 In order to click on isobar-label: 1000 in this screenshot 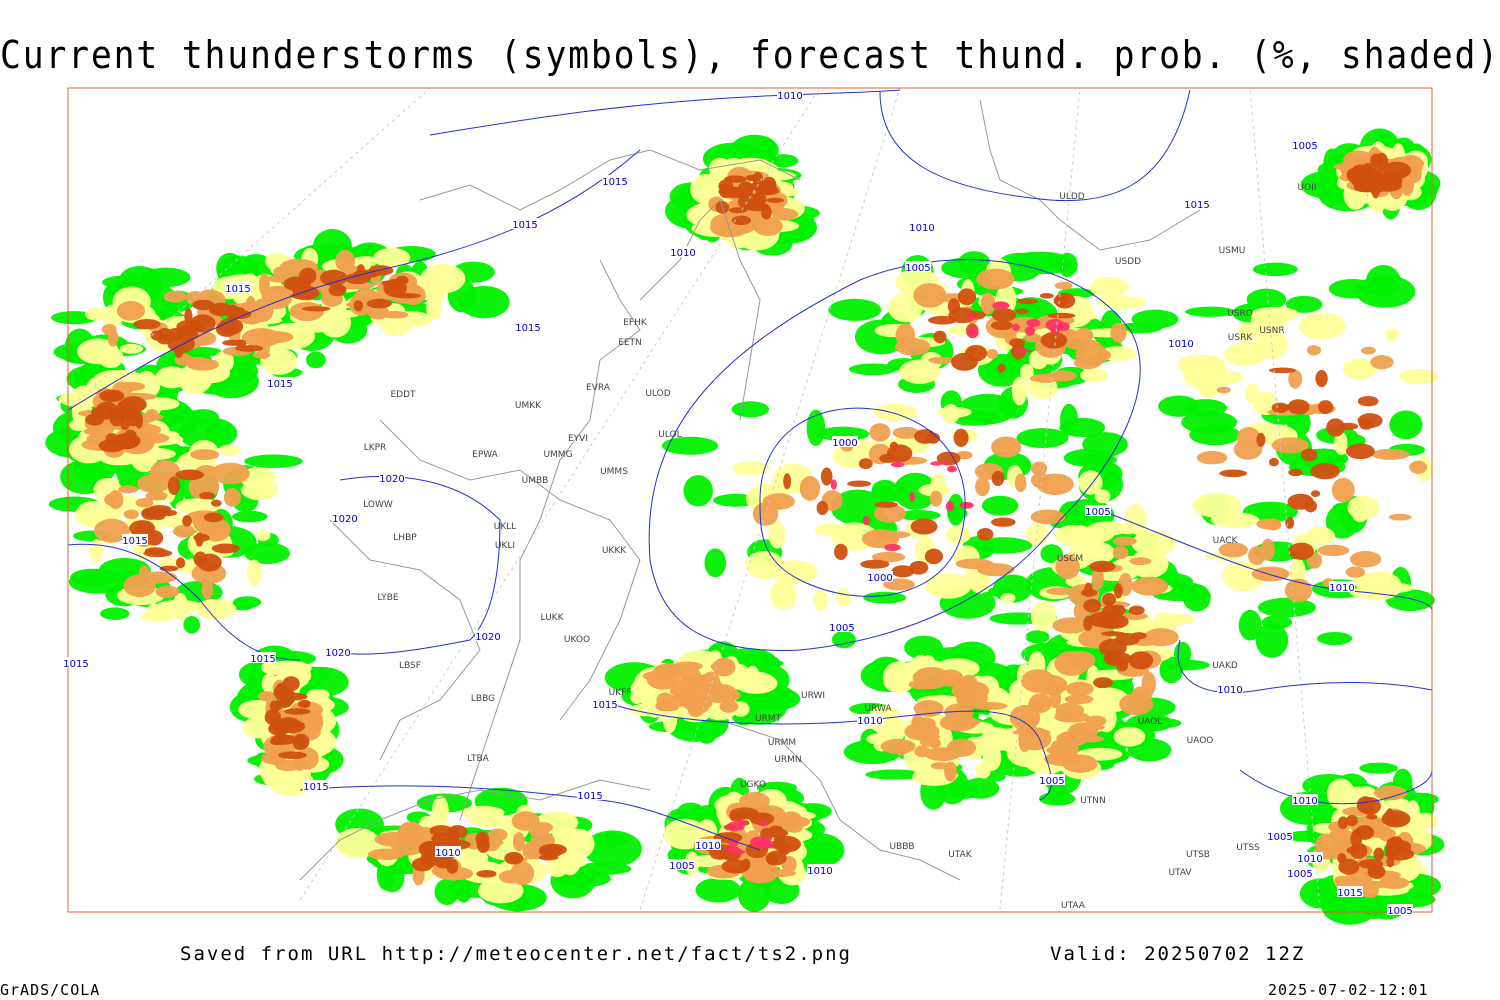, I will do `click(844, 443)`.